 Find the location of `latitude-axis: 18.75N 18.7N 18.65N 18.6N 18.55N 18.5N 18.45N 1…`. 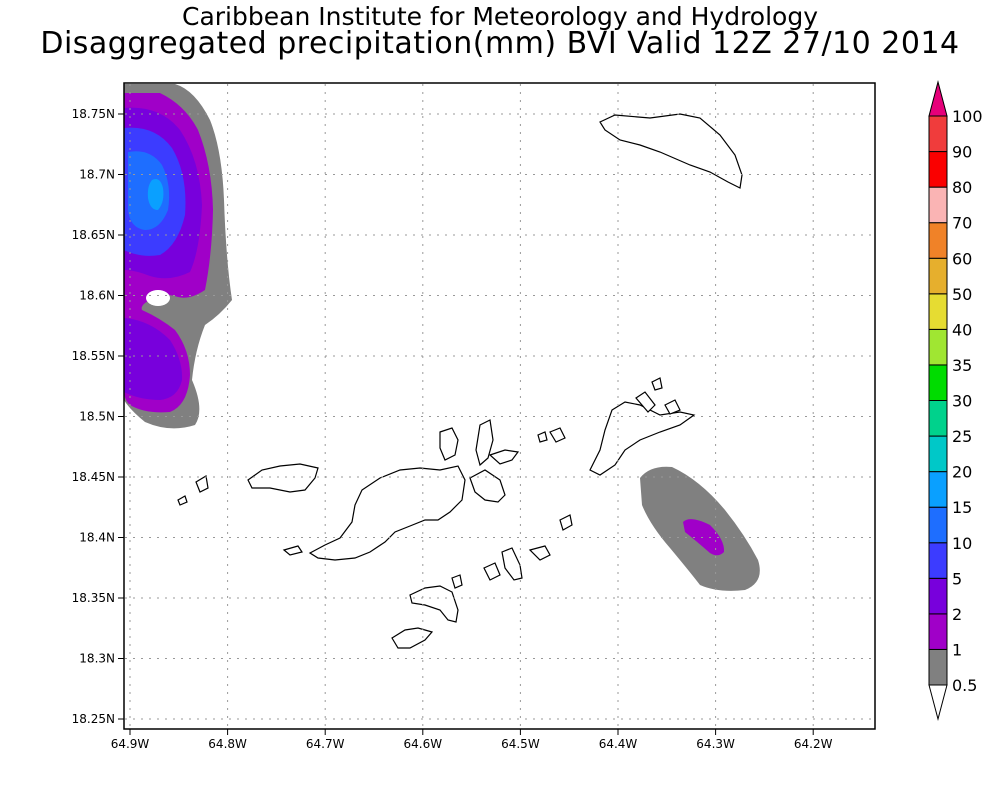

latitude-axis: 18.75N 18.7N 18.65N 18.6N 18.55N 18.5N 18.45N 1… is located at coordinates (98, 416).